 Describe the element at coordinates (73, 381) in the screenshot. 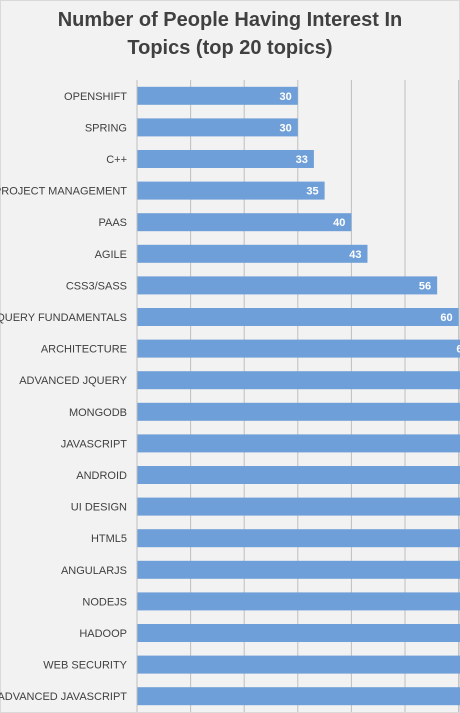

I see `category-label: ADVANCED JQUERY` at that location.